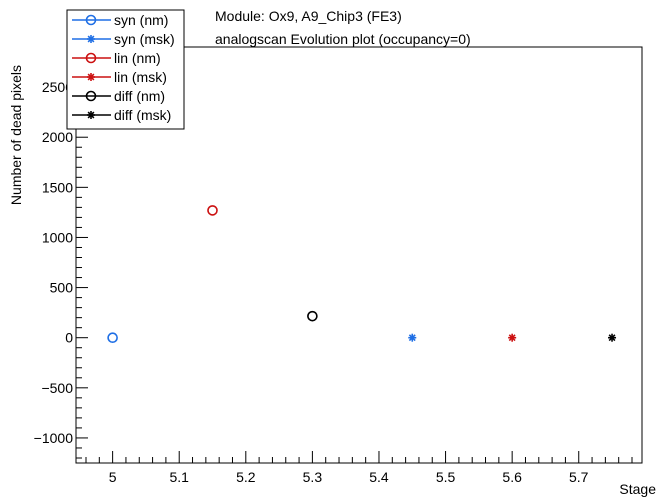 The height and width of the screenshot is (501, 659). What do you see at coordinates (69, 338) in the screenshot?
I see `y-tick-label-2: 0` at bounding box center [69, 338].